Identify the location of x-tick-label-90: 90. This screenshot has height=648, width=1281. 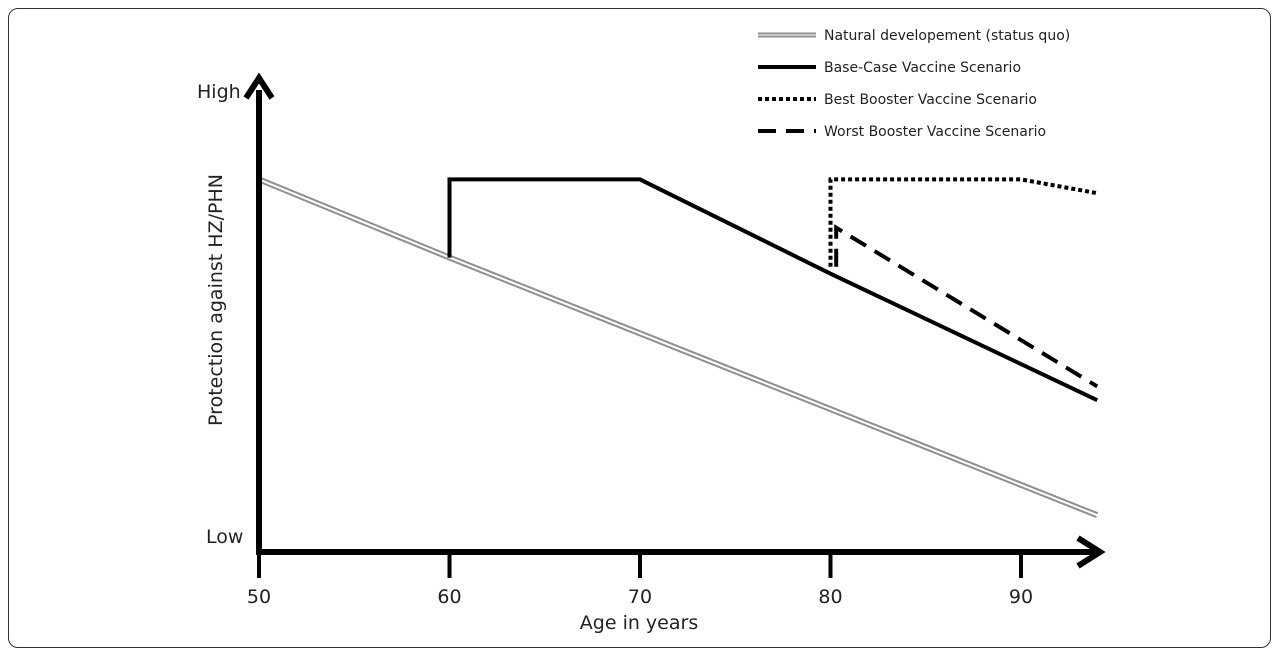
(1021, 597).